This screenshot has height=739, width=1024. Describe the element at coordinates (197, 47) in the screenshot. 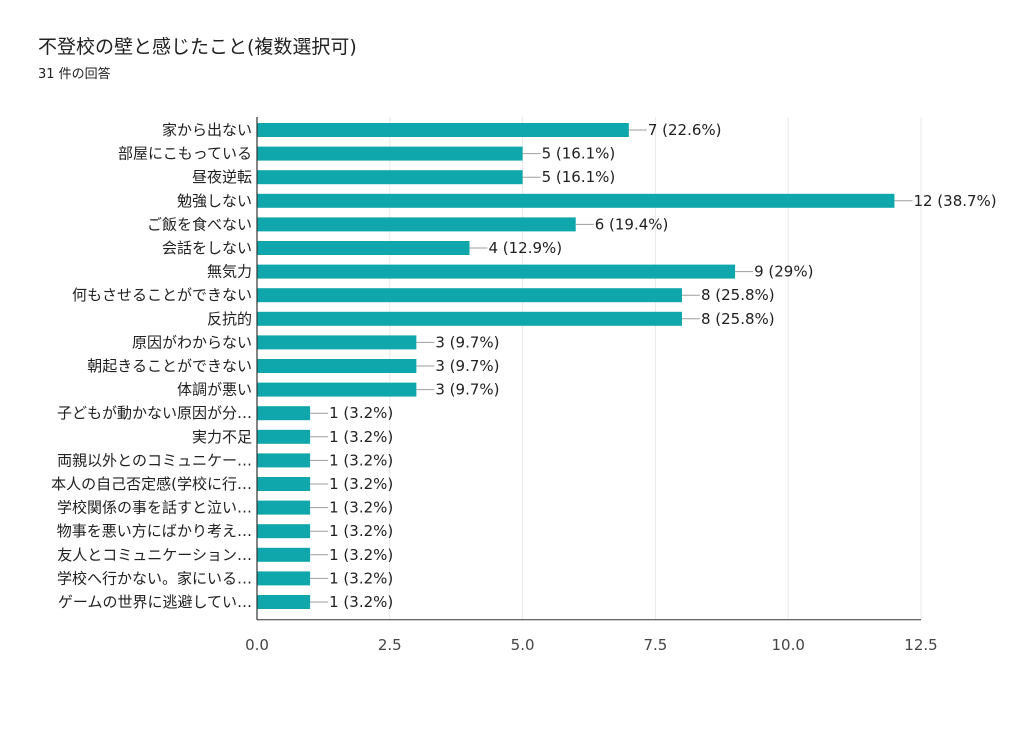

I see `chart-title: 不登校の壁と感じたこと(複数選択可)` at that location.